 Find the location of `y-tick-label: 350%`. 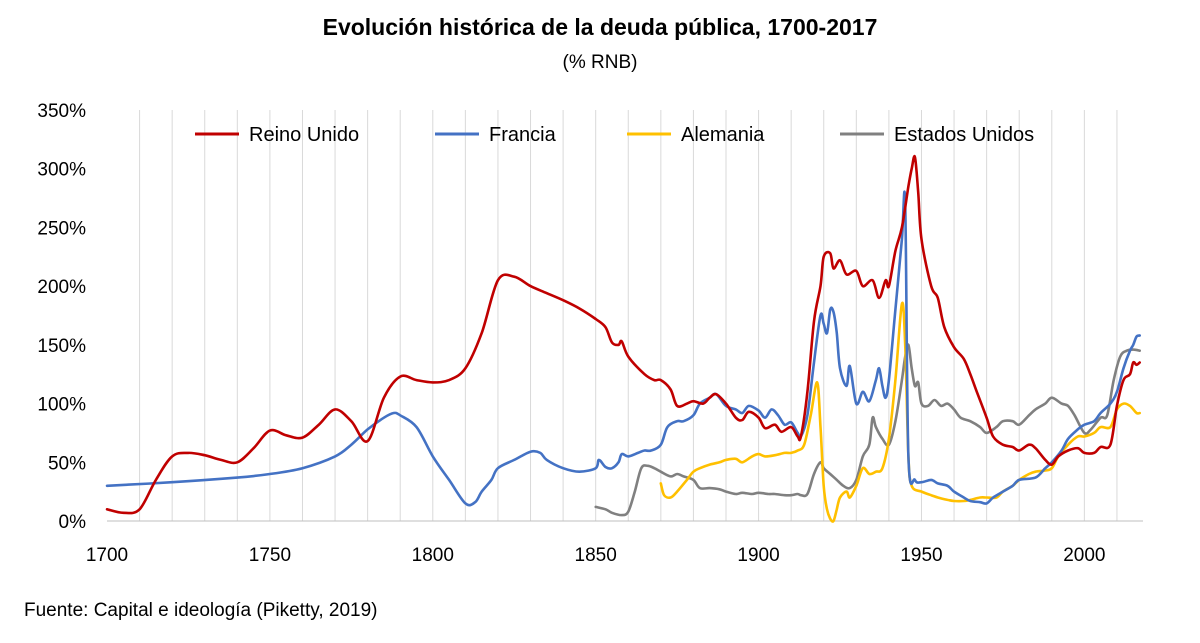

y-tick-label: 350% is located at coordinates (61, 111).